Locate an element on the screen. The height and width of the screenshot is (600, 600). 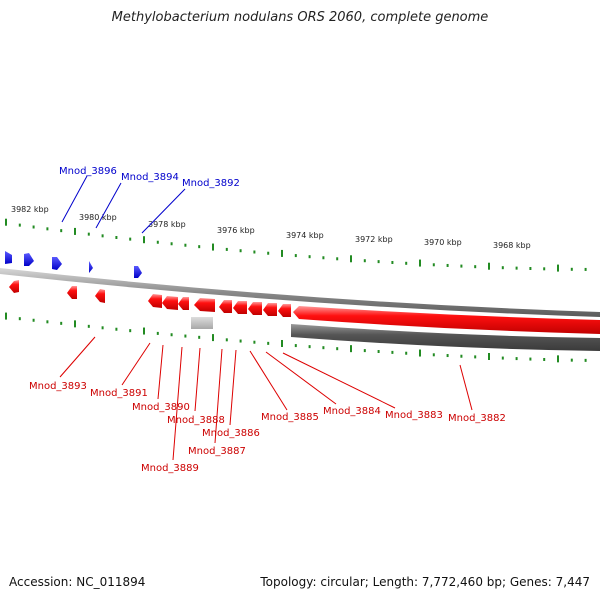
kbp-label: 3980 kbp is located at coordinates (98, 217).